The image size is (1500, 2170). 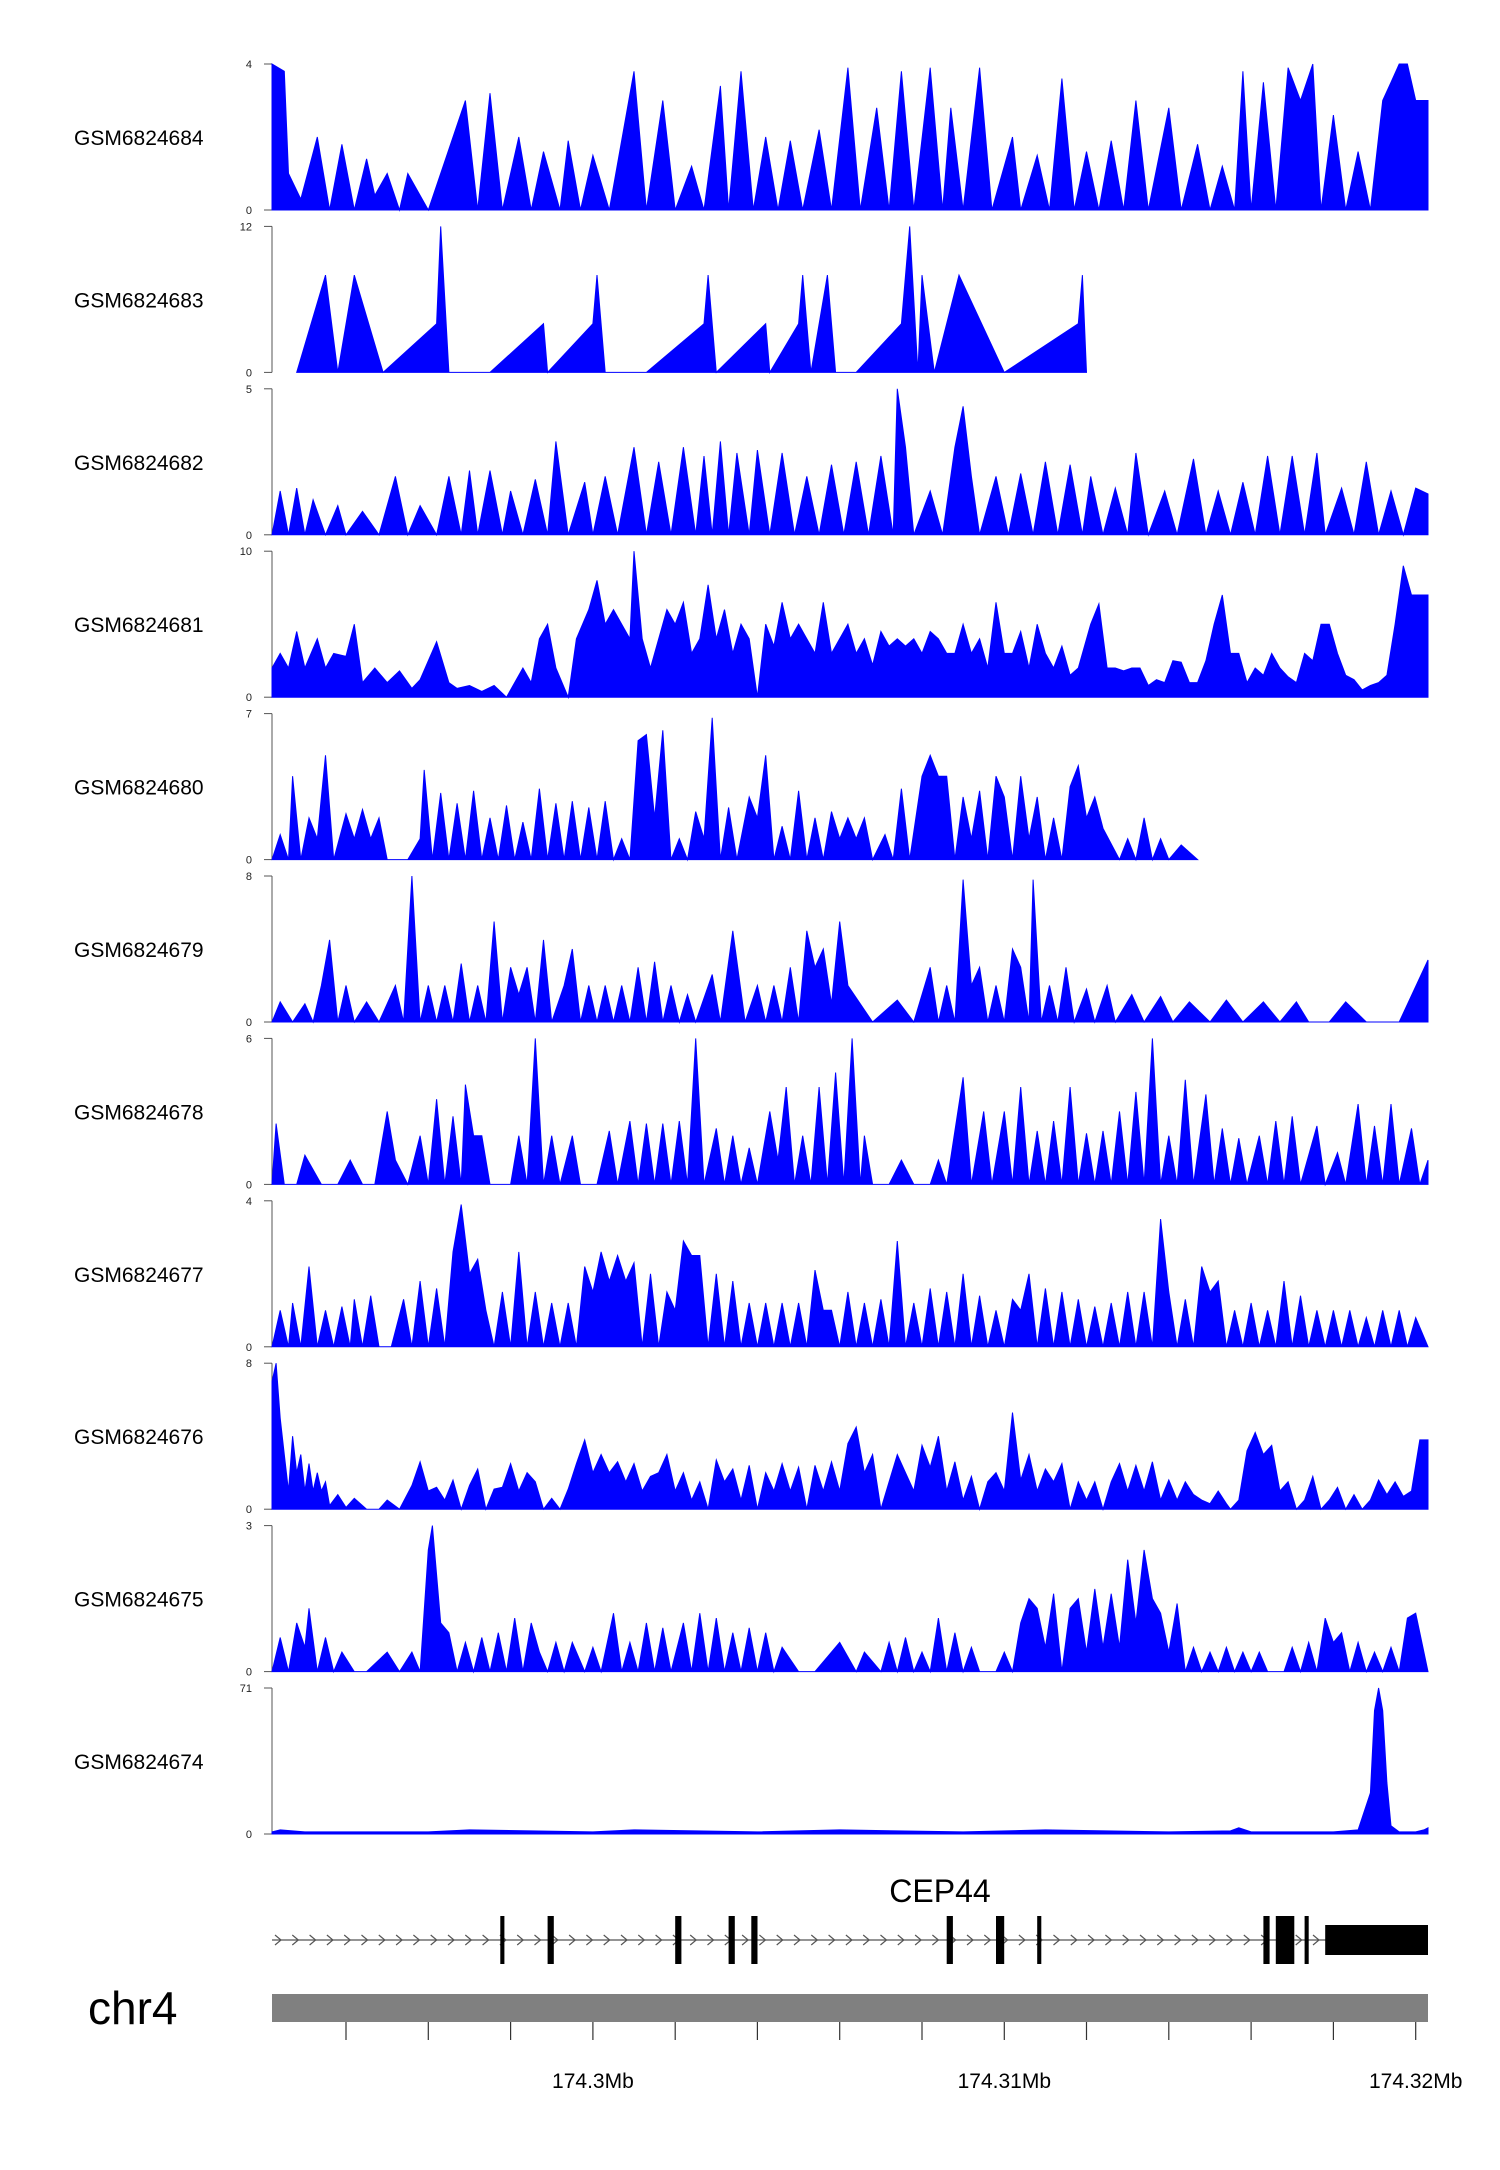 I want to click on track-label: GSM6824680, so click(x=139, y=788).